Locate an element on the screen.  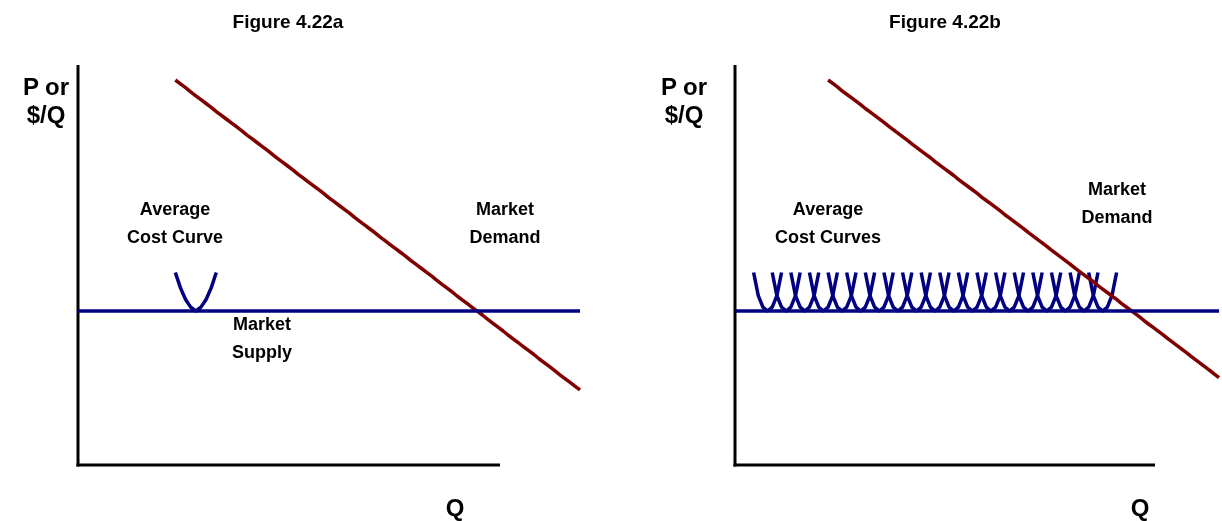
chart-title: Figure 4.22b is located at coordinates (945, 21).